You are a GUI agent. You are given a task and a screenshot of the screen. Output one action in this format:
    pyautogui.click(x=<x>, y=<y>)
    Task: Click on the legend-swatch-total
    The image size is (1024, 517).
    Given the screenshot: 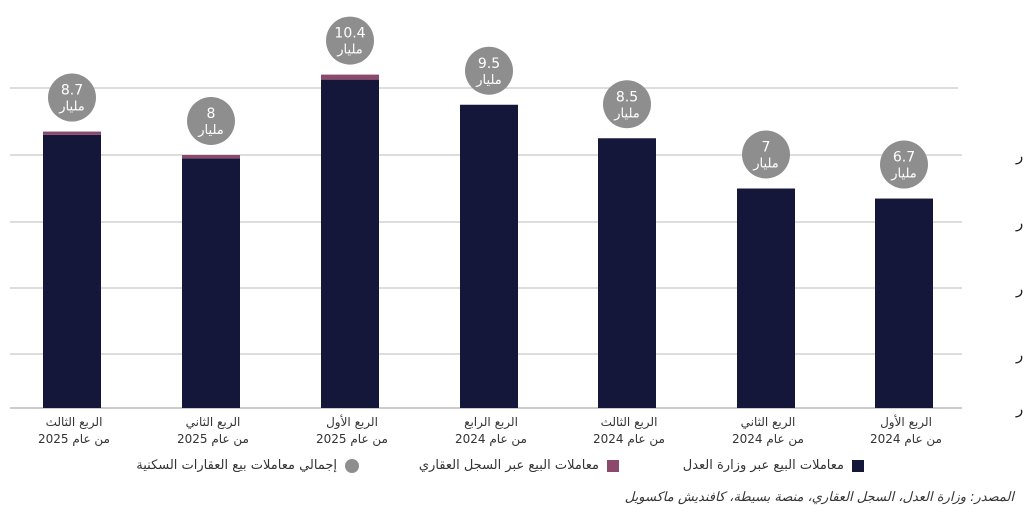 What is the action you would take?
    pyautogui.click(x=352, y=465)
    